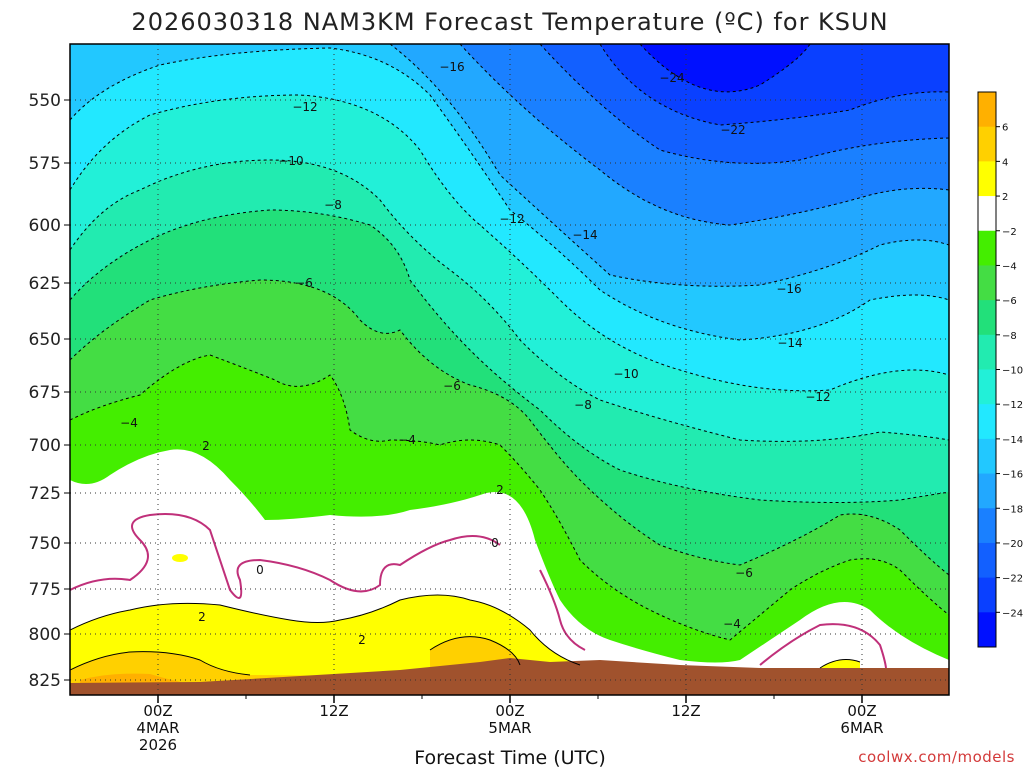 This screenshot has width=1024, height=768. What do you see at coordinates (45, 446) in the screenshot?
I see `y-tick-label: 700` at bounding box center [45, 446].